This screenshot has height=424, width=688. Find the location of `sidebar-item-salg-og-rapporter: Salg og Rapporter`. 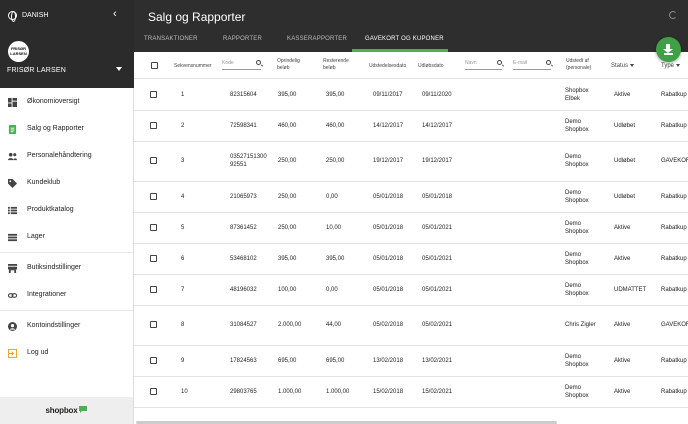

sidebar-item-salg-og-rapporter: Salg og Rapporter is located at coordinates (66, 129).